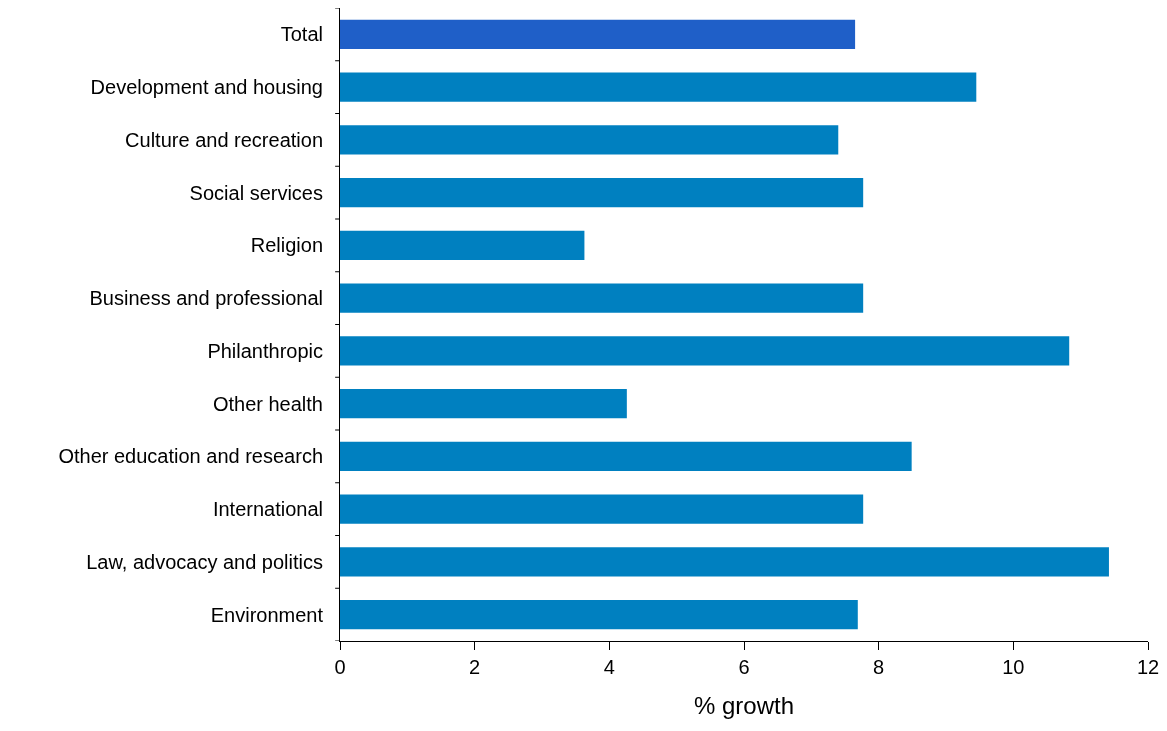 Image resolution: width=1167 pixels, height=731 pixels. I want to click on x-axis-title: % growth, so click(744, 706).